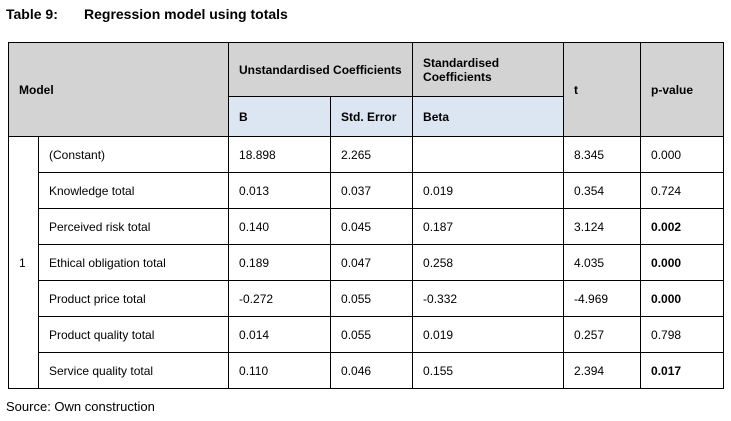 The width and height of the screenshot is (731, 421). Describe the element at coordinates (488, 116) in the screenshot. I see `header-beta: Beta` at that location.